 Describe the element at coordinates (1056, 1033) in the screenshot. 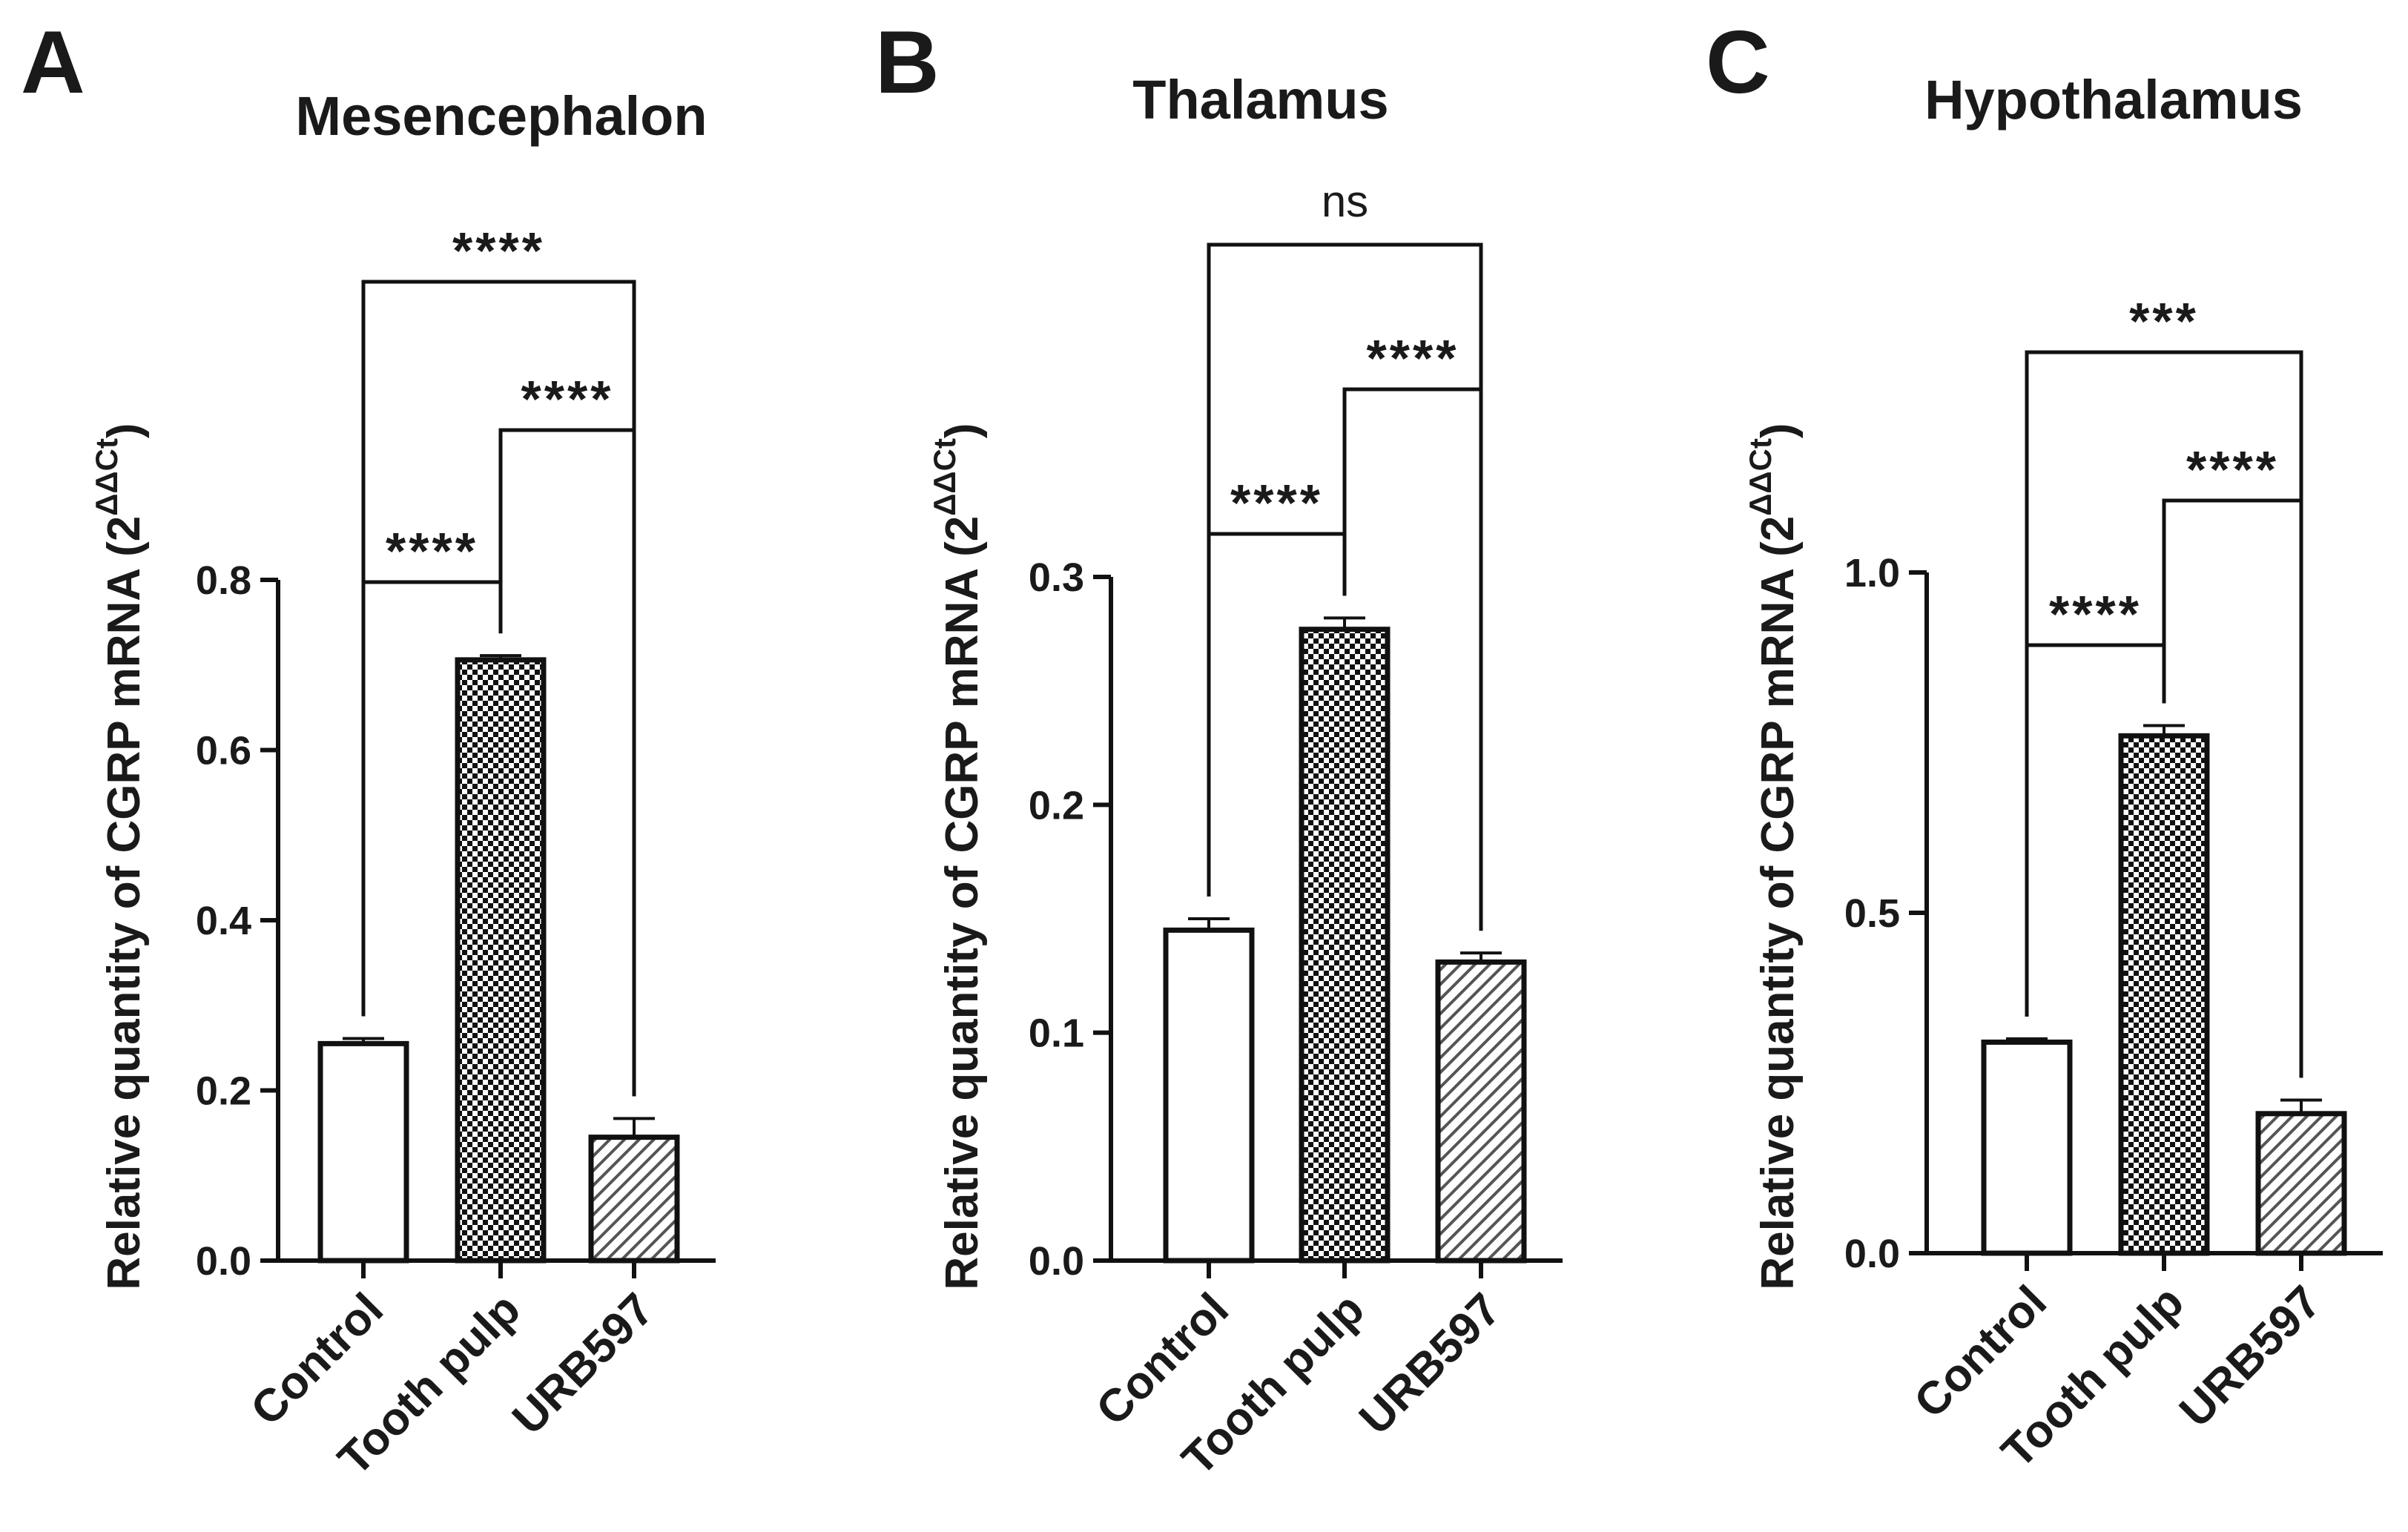

I see `y-tick-label: 0.1` at that location.